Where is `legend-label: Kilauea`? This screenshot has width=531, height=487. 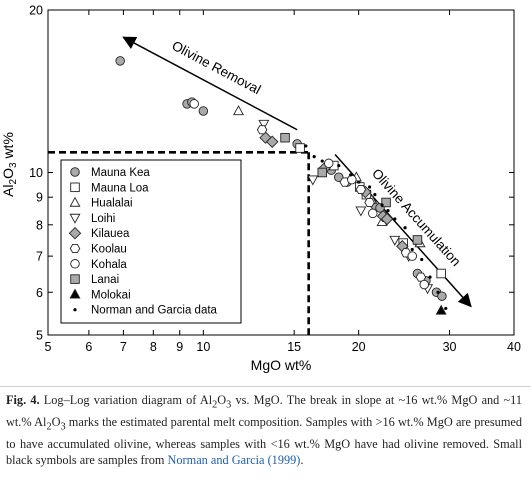
legend-label: Kilauea is located at coordinates (110, 234).